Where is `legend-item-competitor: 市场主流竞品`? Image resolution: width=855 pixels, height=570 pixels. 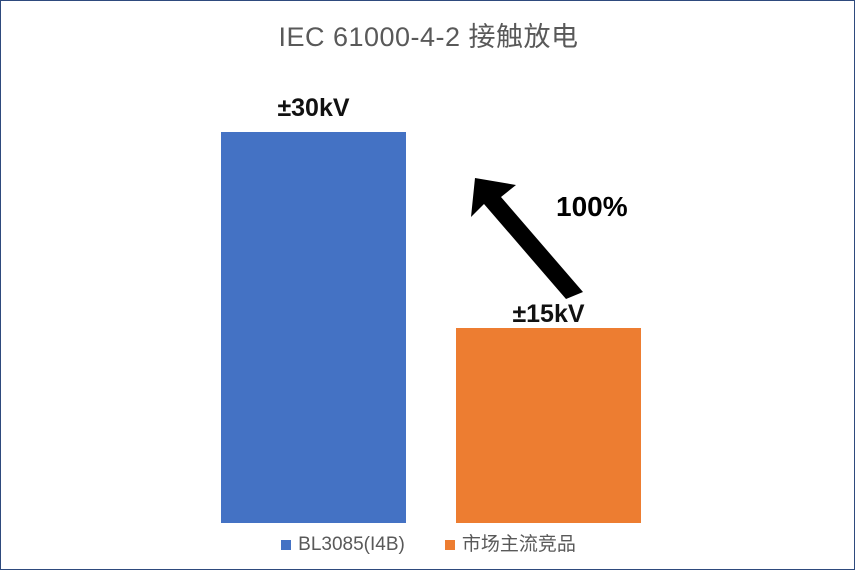
legend-item-competitor: 市场主流竞品 is located at coordinates (510, 544).